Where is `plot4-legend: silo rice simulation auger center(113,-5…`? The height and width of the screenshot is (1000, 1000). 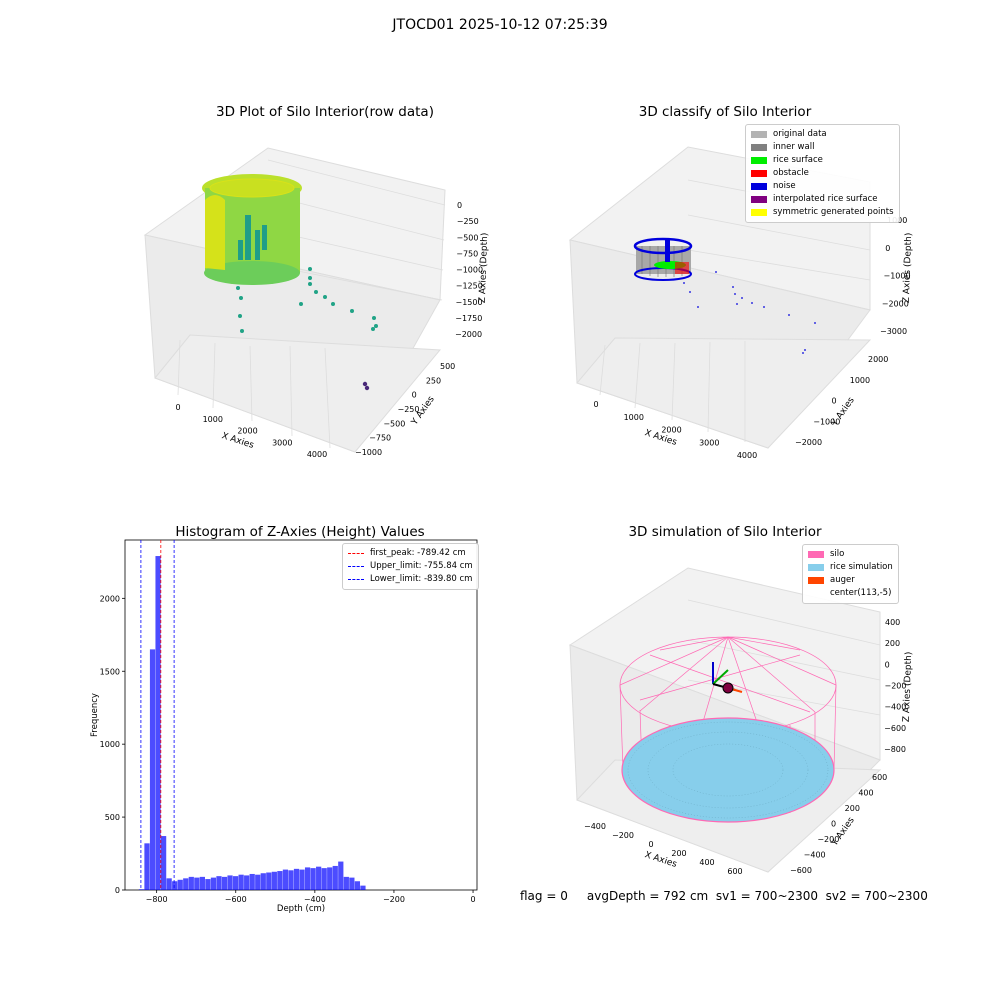 plot4-legend: silo rice simulation auger center(113,-5… is located at coordinates (850, 574).